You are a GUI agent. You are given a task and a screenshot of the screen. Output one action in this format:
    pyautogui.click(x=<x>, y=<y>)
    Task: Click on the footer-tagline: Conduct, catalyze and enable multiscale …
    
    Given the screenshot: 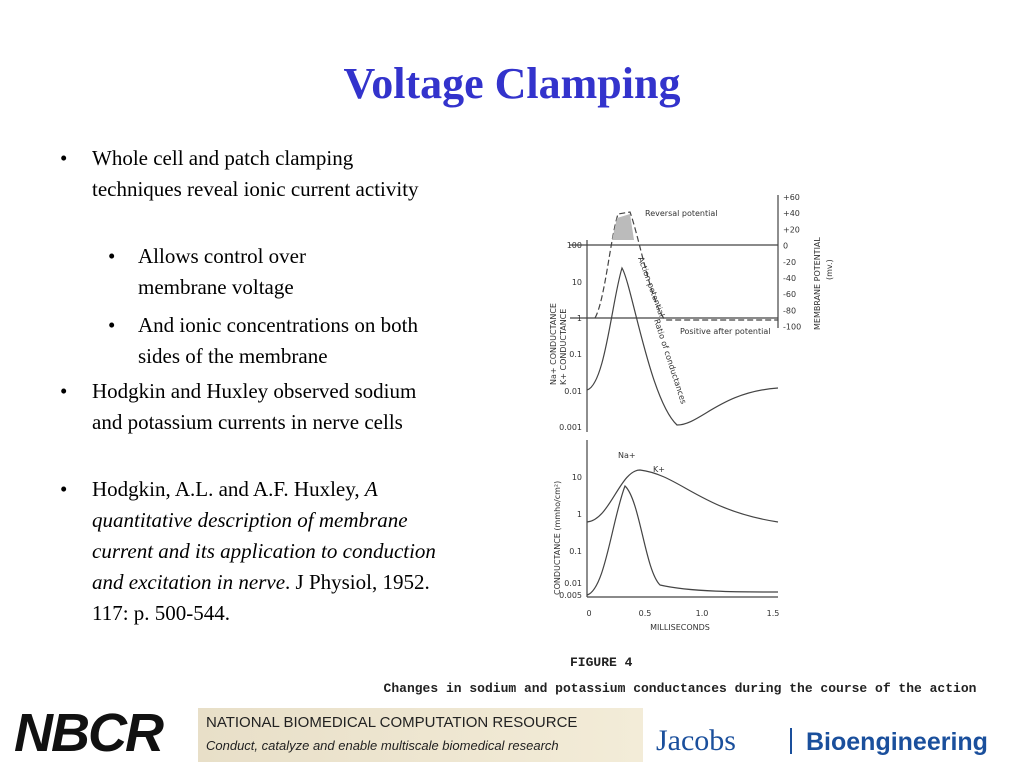 What is the action you would take?
    pyautogui.click(x=382, y=745)
    